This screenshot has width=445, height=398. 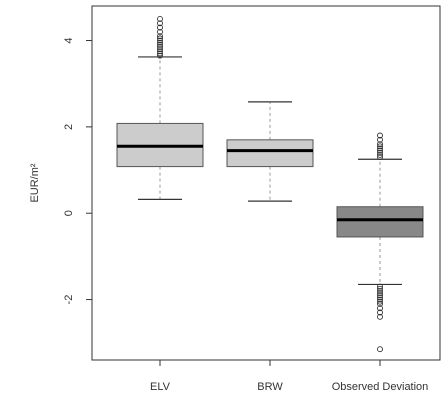 What do you see at coordinates (160, 387) in the screenshot?
I see `x-tick-label-0: ELV` at bounding box center [160, 387].